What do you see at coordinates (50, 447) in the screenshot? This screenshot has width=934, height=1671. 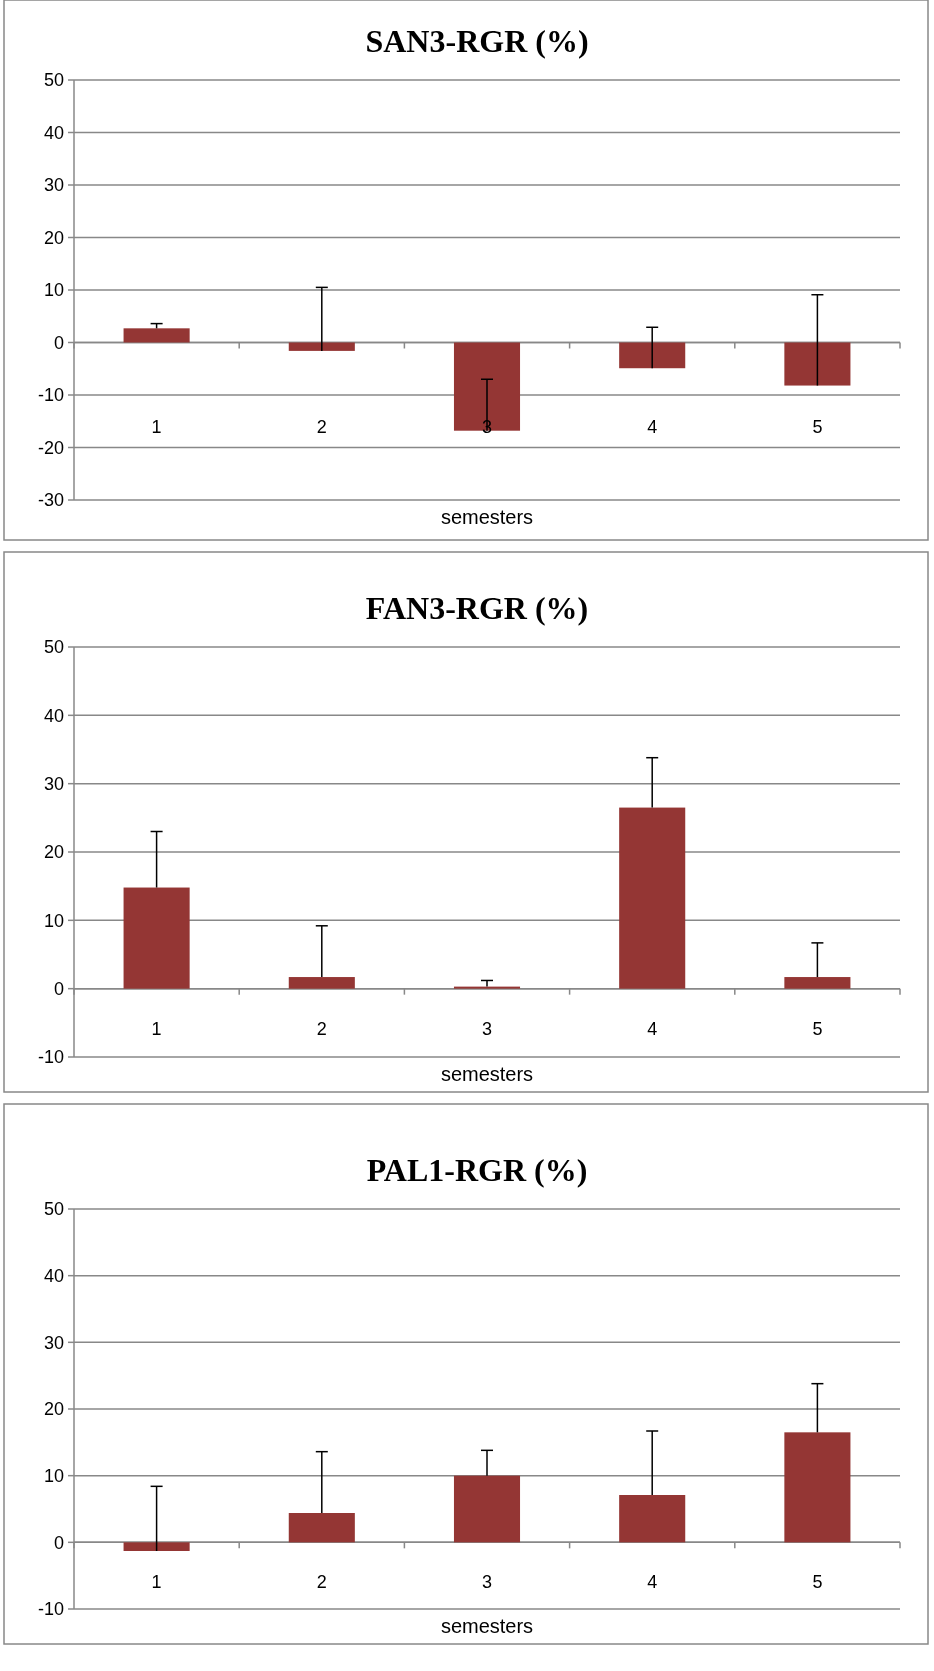 I see `y-tick-label: -20` at bounding box center [50, 447].